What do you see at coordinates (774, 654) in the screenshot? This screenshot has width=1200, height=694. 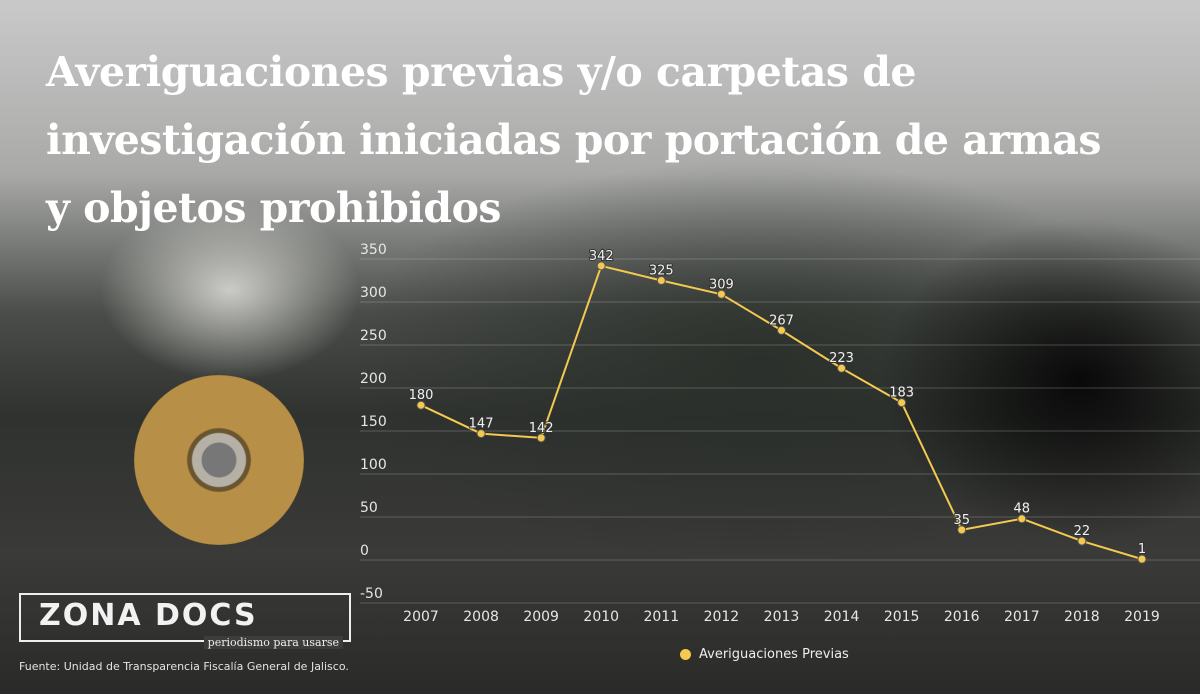 I see `legend-label: Averiguaciones Previas` at bounding box center [774, 654].